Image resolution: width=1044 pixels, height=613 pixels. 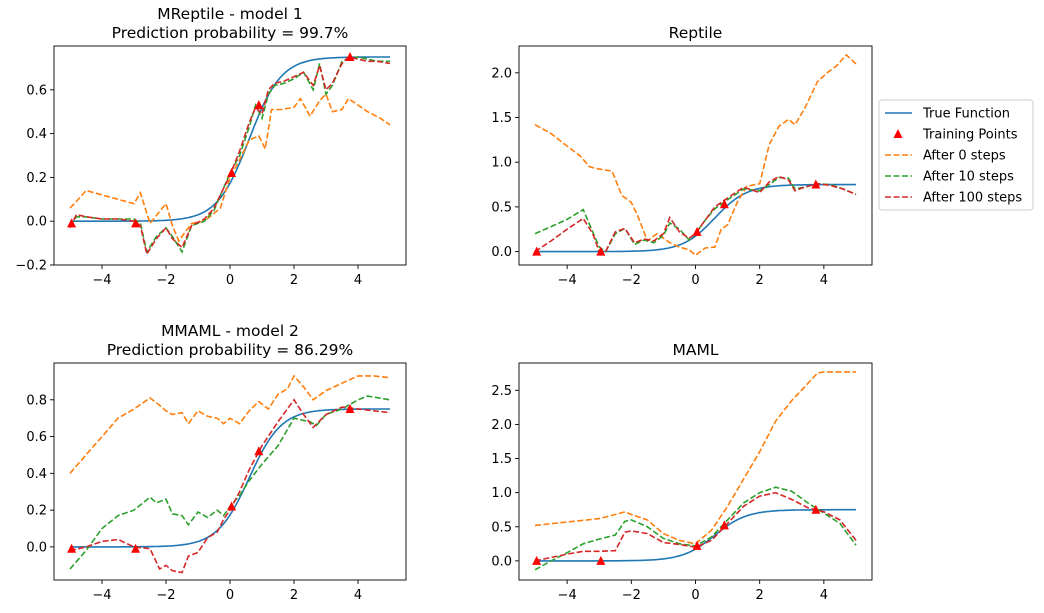 What do you see at coordinates (970, 135) in the screenshot?
I see `legend-label: Training Points` at bounding box center [970, 135].